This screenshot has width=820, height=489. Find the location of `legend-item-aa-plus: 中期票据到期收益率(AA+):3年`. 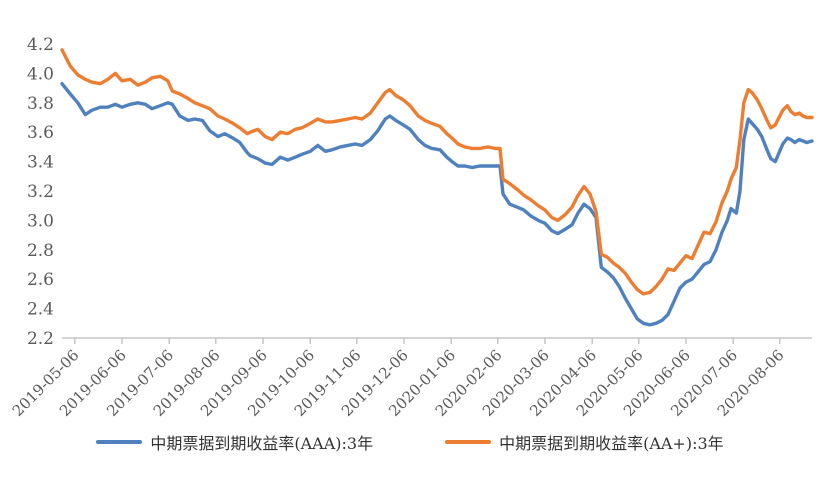

legend-item-aa-plus: 中期票据到期收益率(AA+):3年 is located at coordinates (584, 442).